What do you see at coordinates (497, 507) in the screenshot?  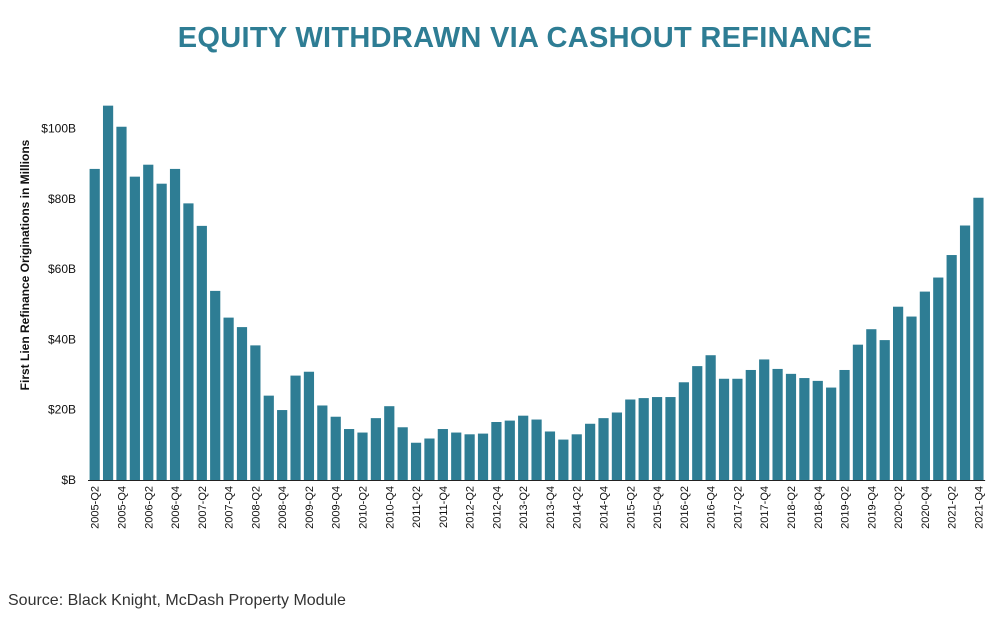 I see `x-tick-label: 2012-Q4` at bounding box center [497, 507].